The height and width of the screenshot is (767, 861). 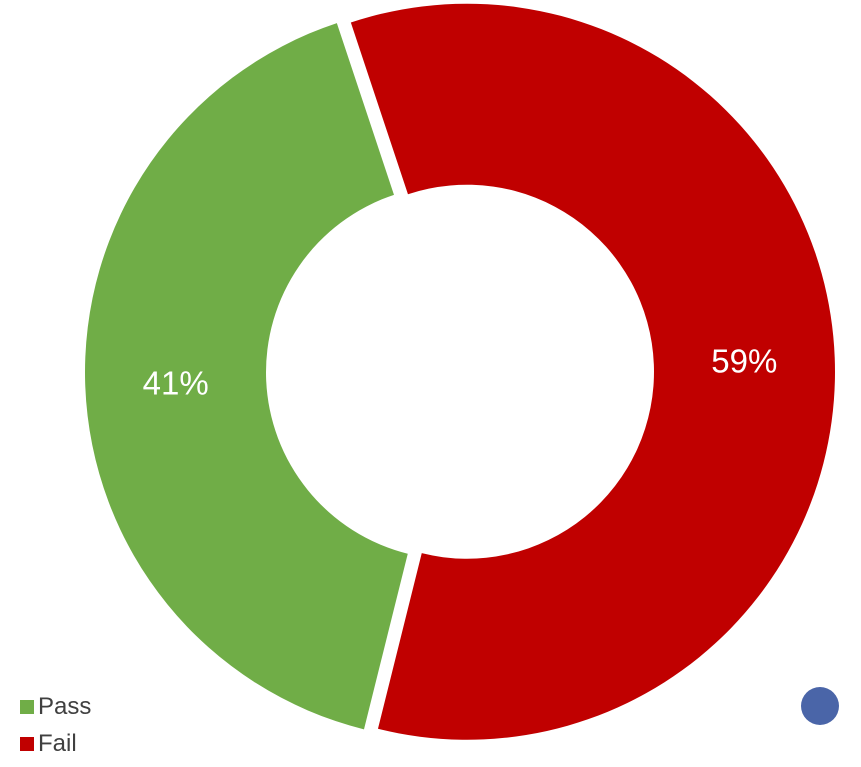 I want to click on legend-label-fail: Fail, so click(x=57, y=743).